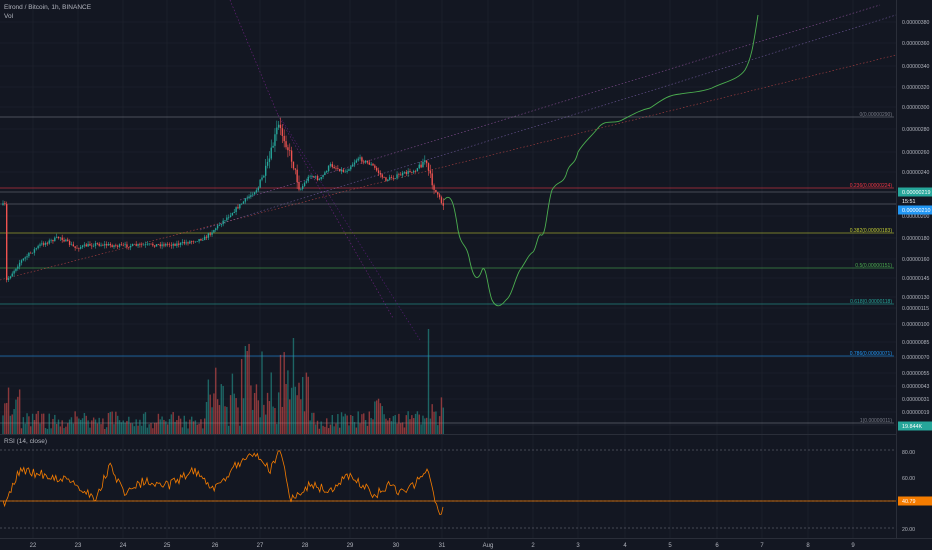  I want to click on time-label: 8, so click(808, 546).